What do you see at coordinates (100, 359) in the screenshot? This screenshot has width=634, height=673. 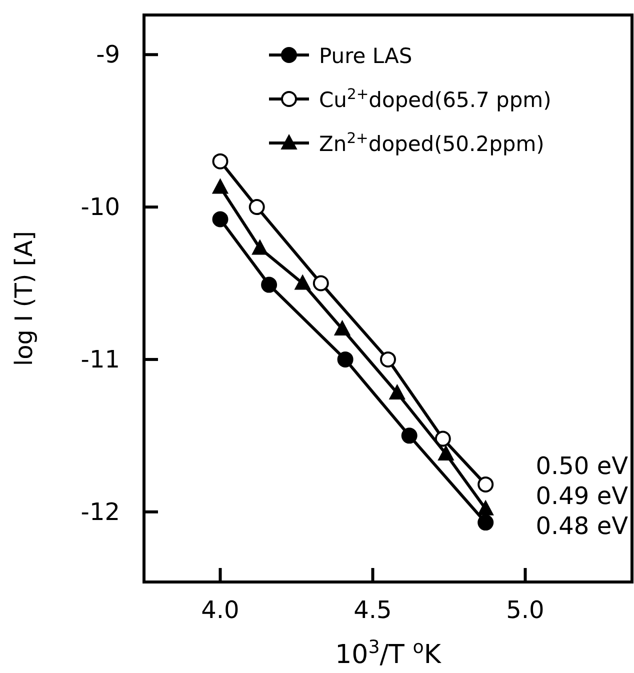 I see `y-tick-label: -11` at bounding box center [100, 359].